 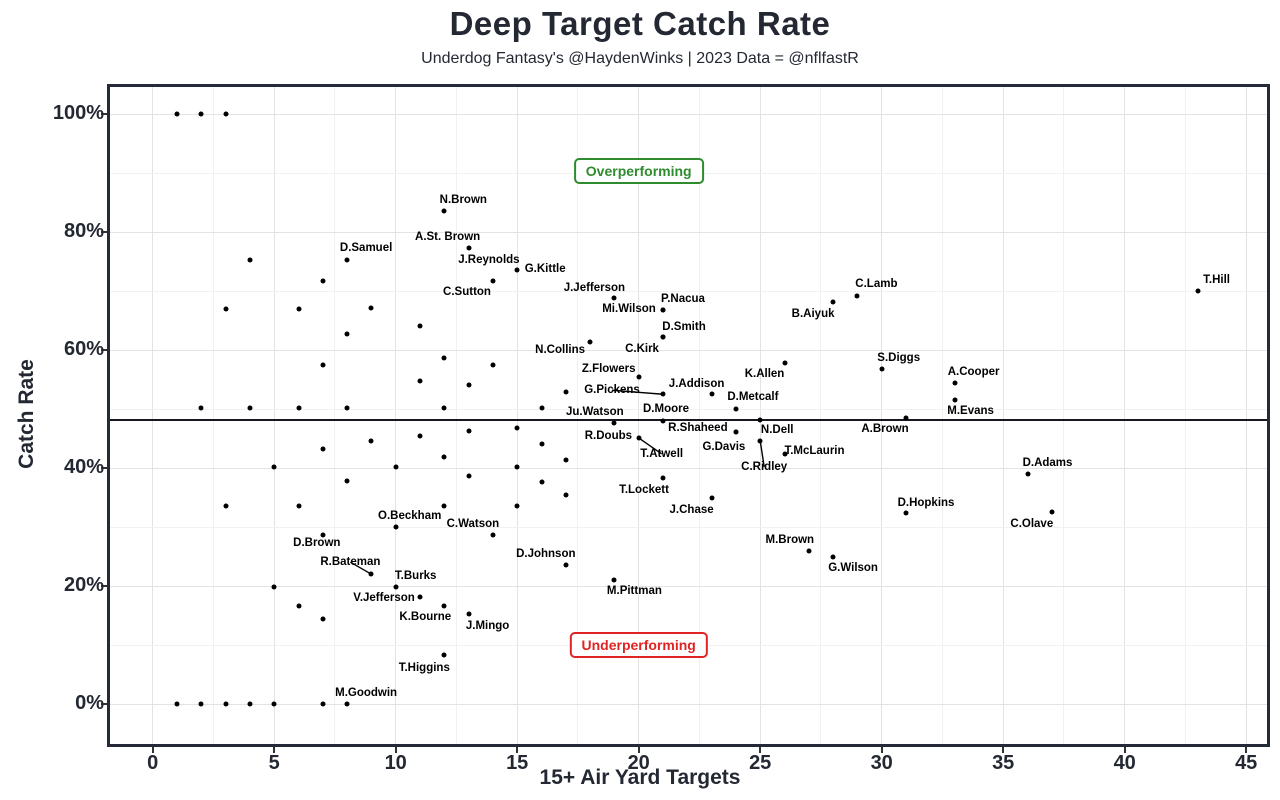 I want to click on player-label: C.Watson, so click(x=473, y=524).